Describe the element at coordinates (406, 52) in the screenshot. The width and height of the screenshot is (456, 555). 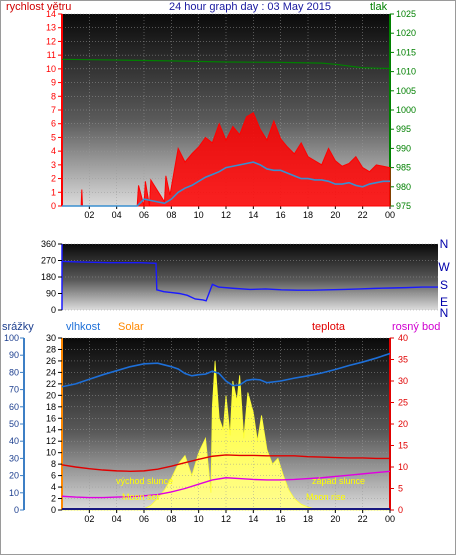
I see `pressure-tick-label: 1015` at that location.